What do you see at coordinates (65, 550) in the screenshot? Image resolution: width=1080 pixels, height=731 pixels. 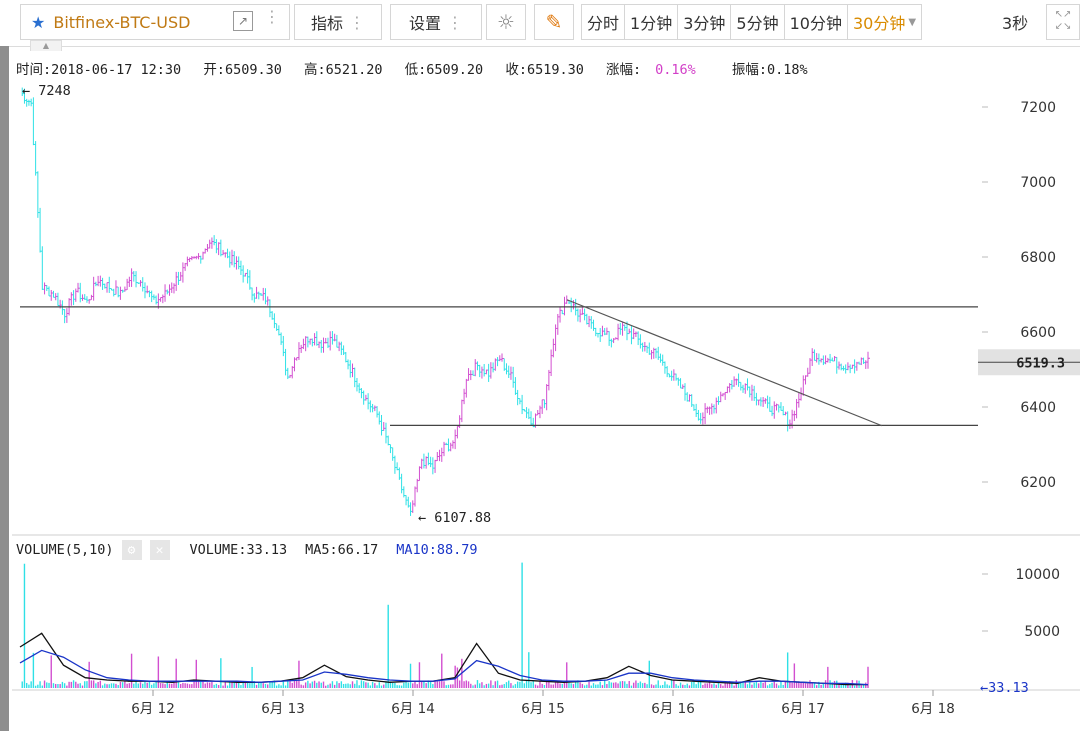 I see `volume-indicator-name: VOLUME(5,10)` at bounding box center [65, 550].